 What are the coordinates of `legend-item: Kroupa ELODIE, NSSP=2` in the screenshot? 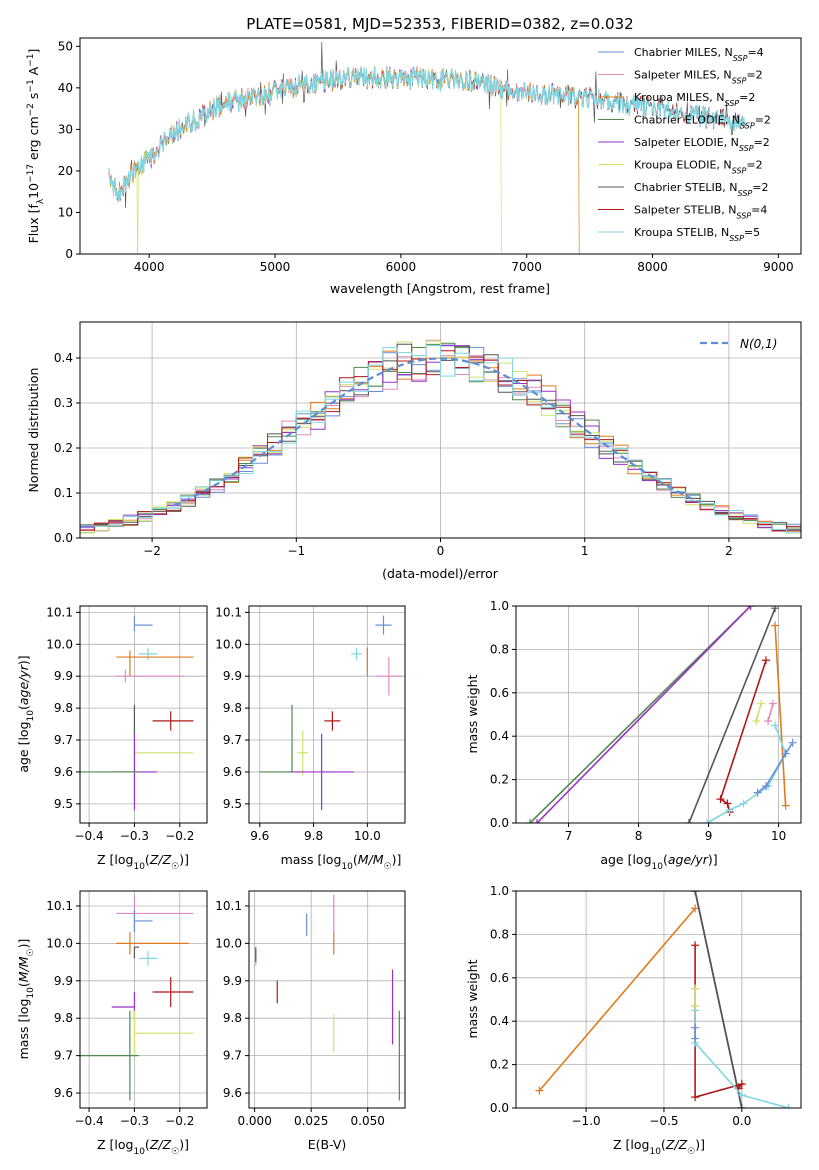 It's located at (680, 167).